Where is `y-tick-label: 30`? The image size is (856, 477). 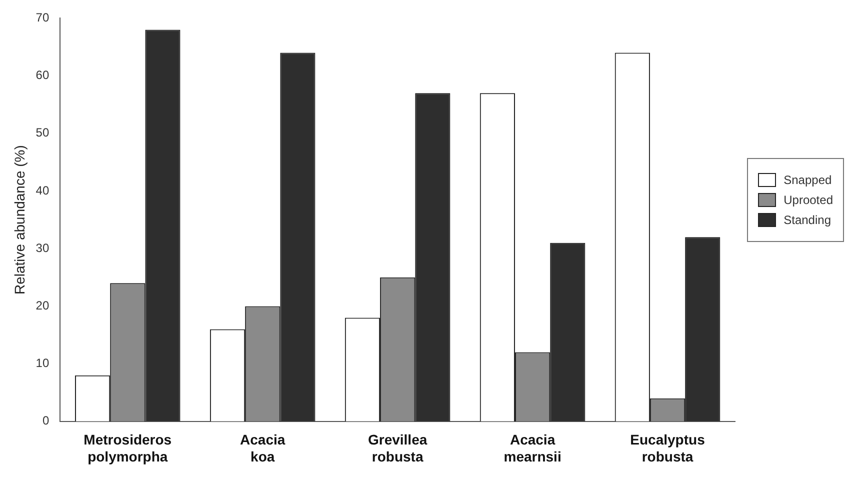
y-tick-label: 30 is located at coordinates (43, 247).